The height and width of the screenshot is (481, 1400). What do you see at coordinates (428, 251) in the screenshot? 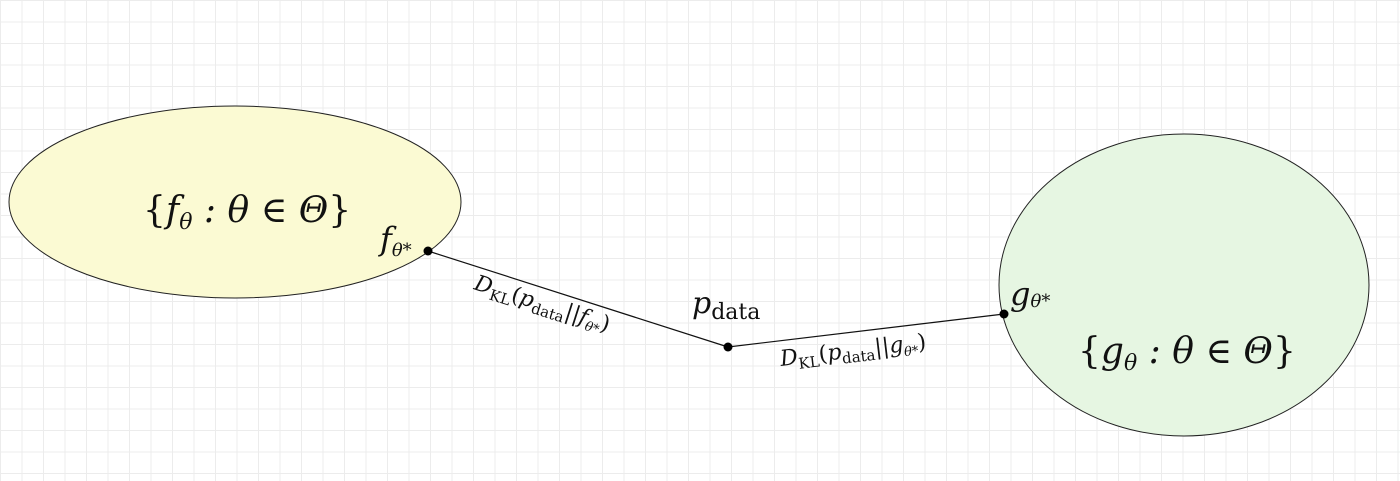
I see `f-optimum-point` at bounding box center [428, 251].